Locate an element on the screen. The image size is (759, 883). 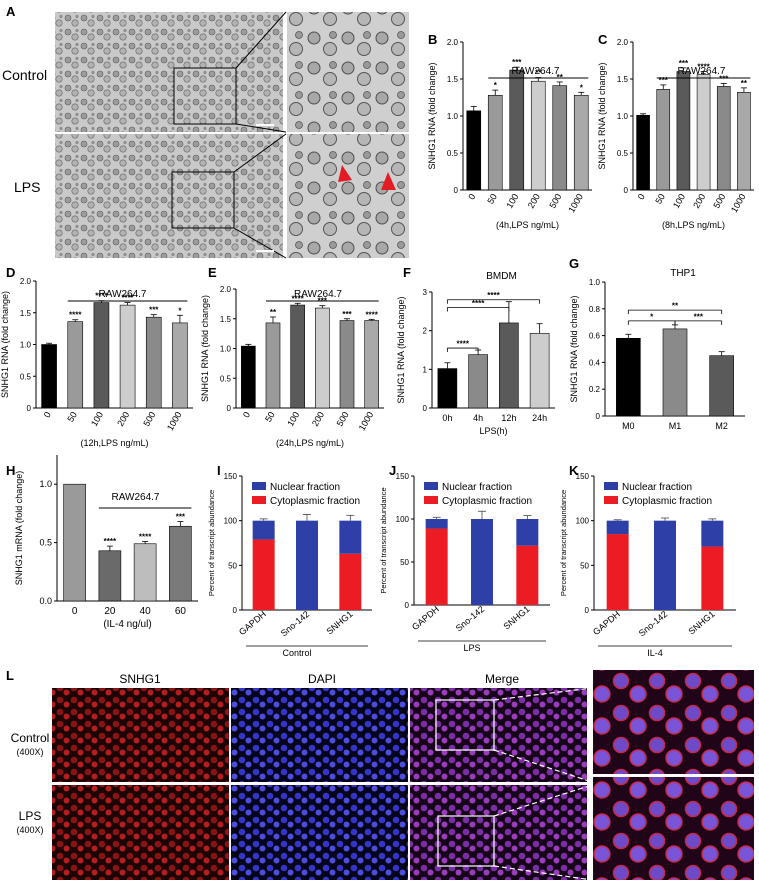
x-tick-label: Sno-142 is located at coordinates (470, 619).